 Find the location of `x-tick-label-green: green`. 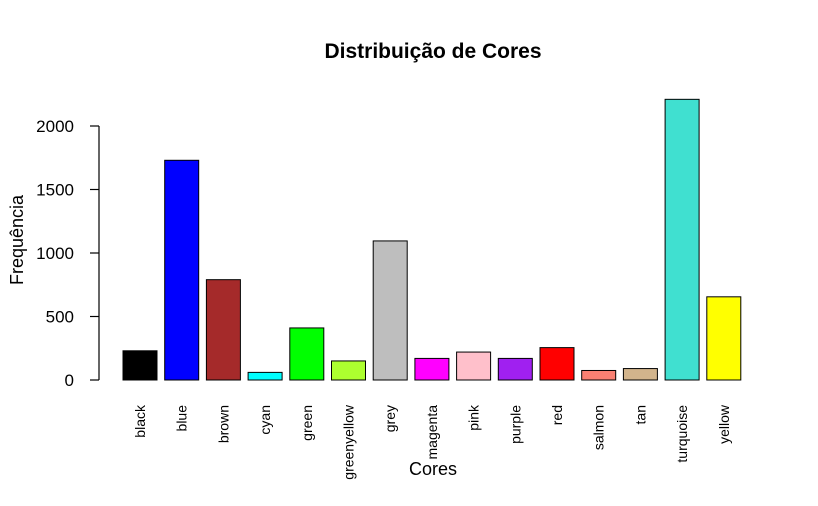

x-tick-label-green: green is located at coordinates (307, 423).